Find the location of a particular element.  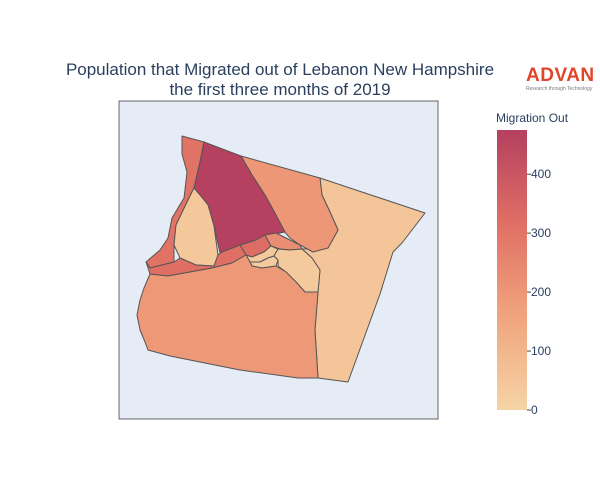

colorbar-tick-label: 300 is located at coordinates (541, 233).